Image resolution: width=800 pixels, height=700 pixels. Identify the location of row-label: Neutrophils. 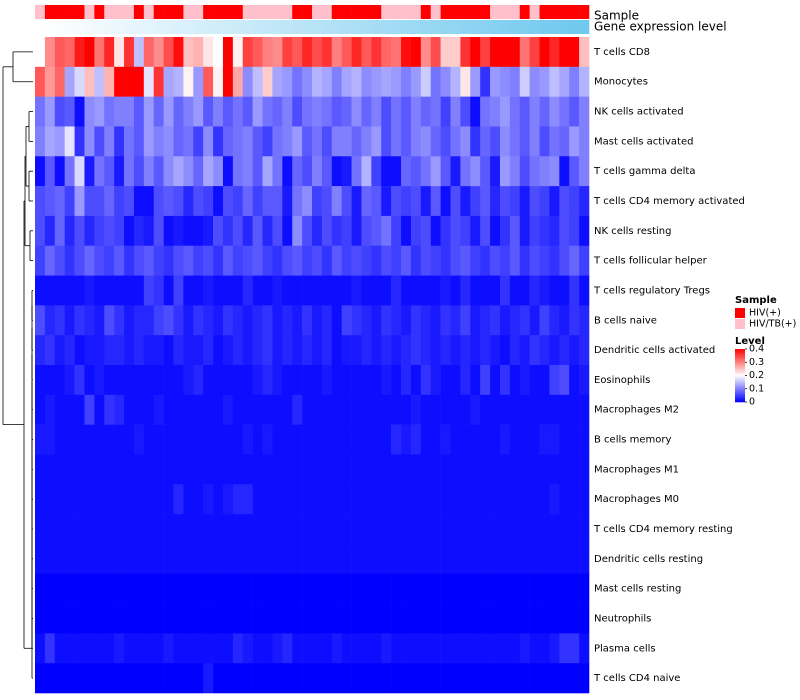
(622, 618).